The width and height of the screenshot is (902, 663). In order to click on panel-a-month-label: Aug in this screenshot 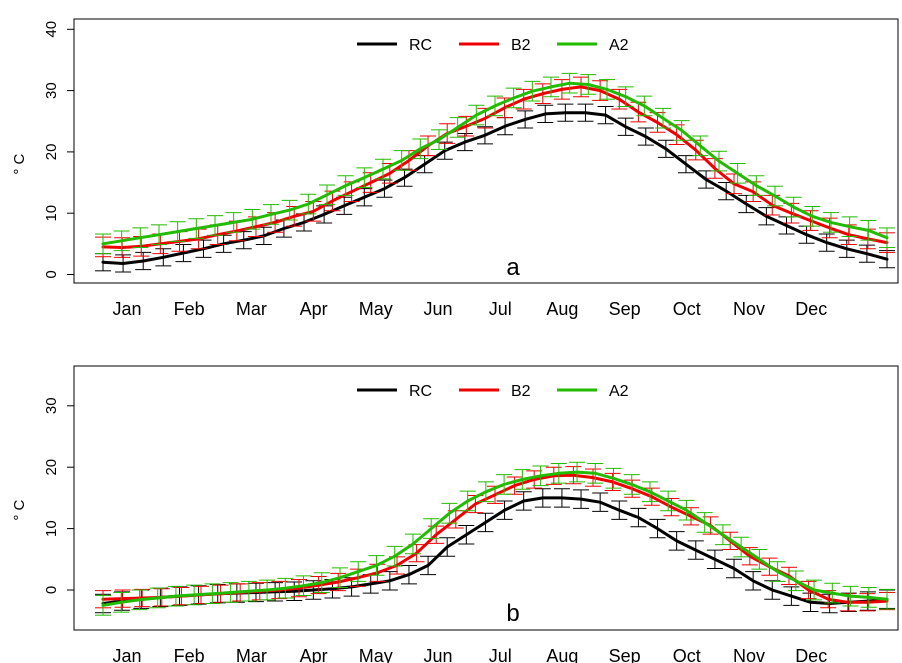, I will do `click(562, 309)`.